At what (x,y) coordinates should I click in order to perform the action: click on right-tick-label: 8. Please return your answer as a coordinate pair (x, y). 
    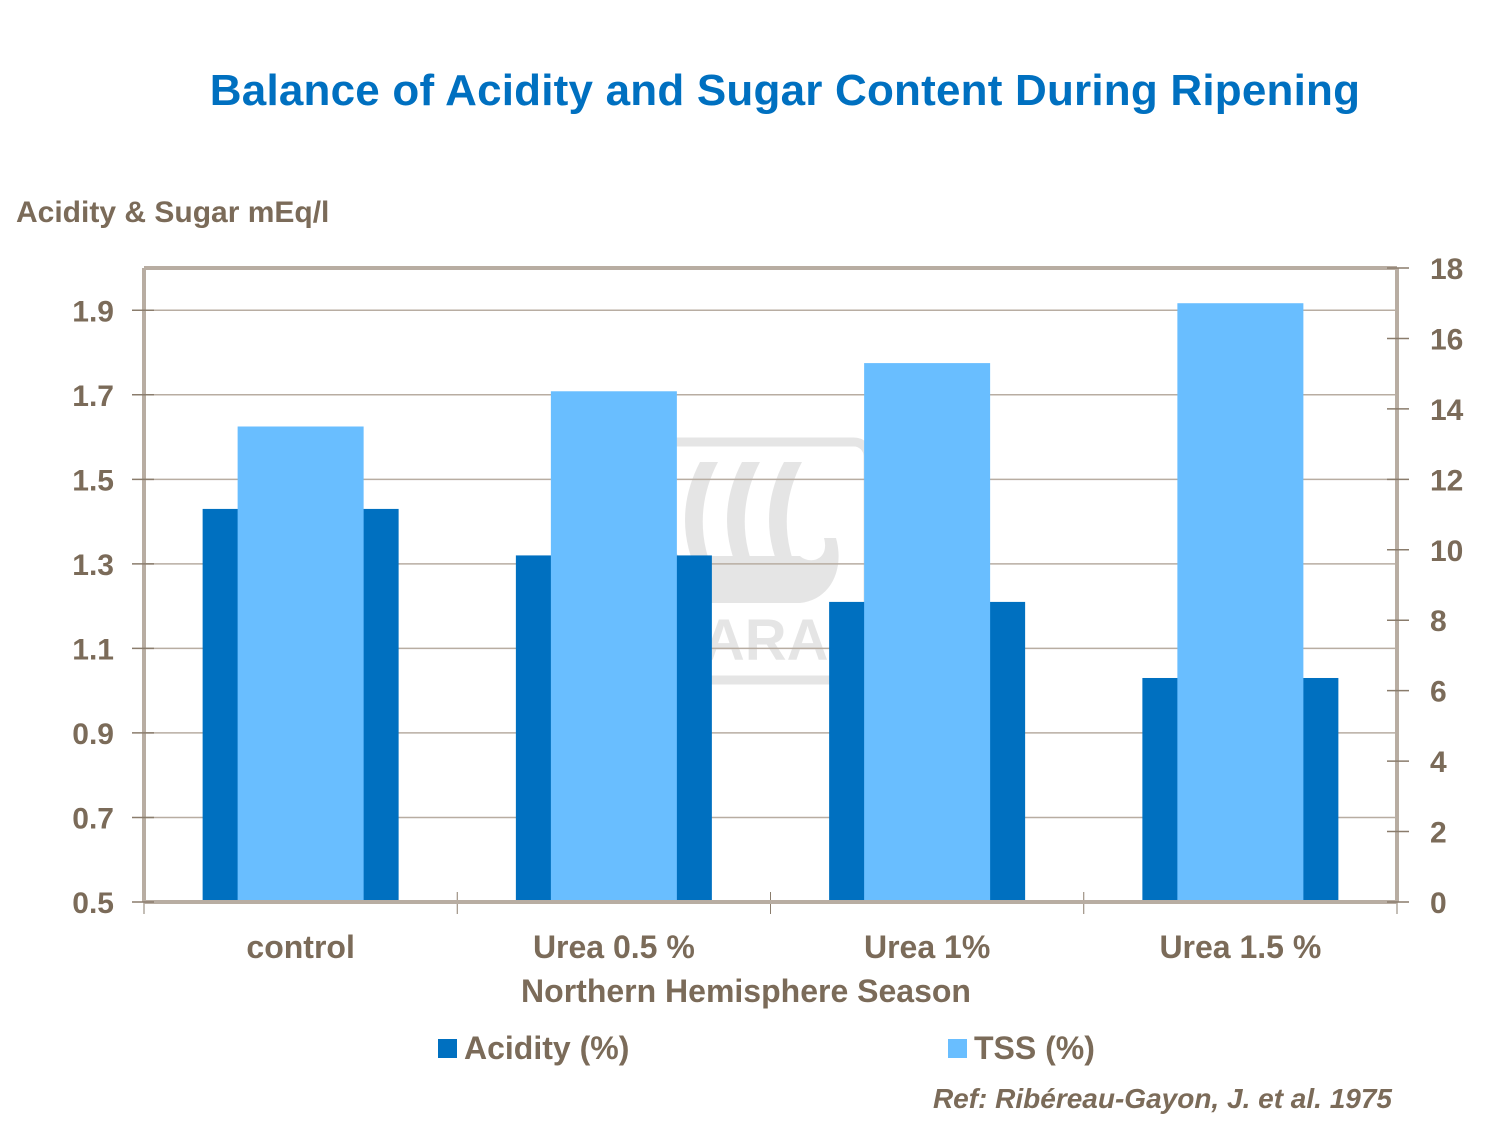
    Looking at the image, I should click on (1438, 621).